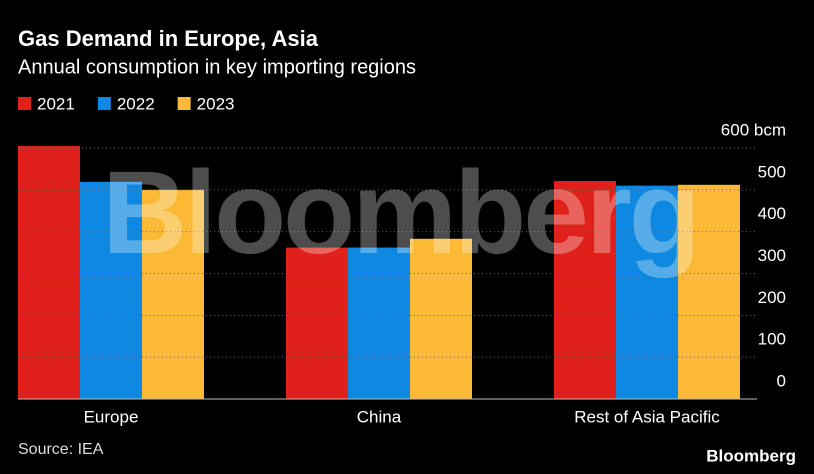 The width and height of the screenshot is (814, 474). Describe the element at coordinates (772, 213) in the screenshot. I see `y-tick-label: 400` at that location.